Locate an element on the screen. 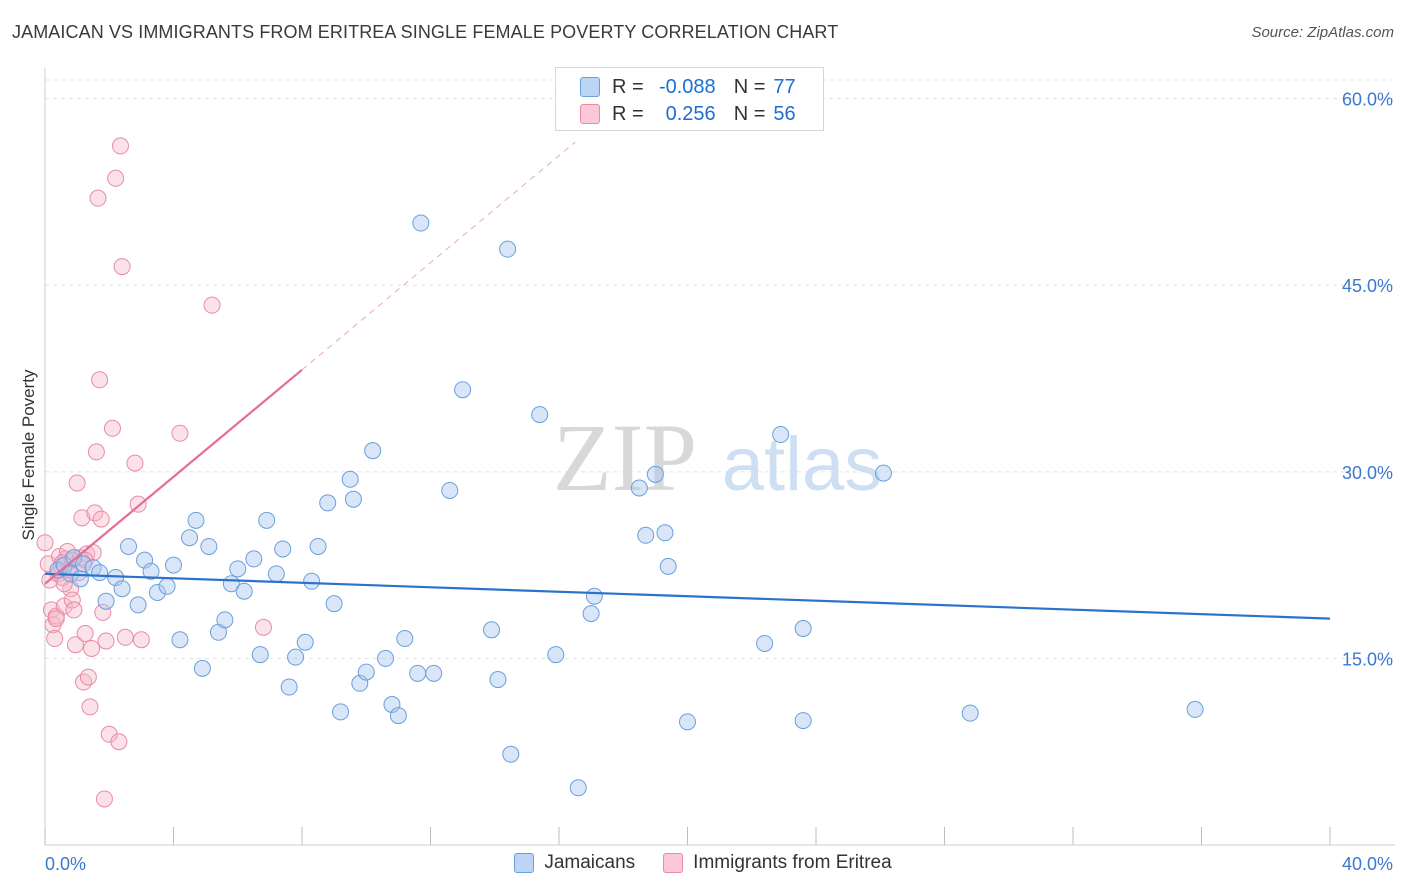 This screenshot has height=892, width=1406. legend-row-jamaicans: R = -0.088 N = 77 is located at coordinates (688, 87).